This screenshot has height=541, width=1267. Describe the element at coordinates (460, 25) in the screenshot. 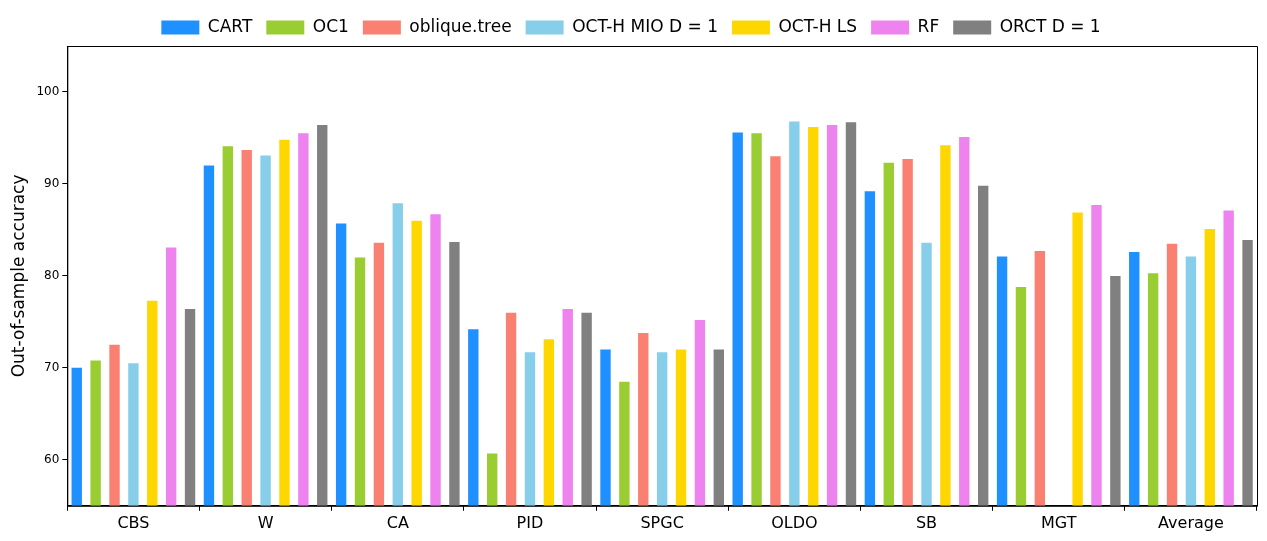

I see `legend-label: oblique.tree` at that location.